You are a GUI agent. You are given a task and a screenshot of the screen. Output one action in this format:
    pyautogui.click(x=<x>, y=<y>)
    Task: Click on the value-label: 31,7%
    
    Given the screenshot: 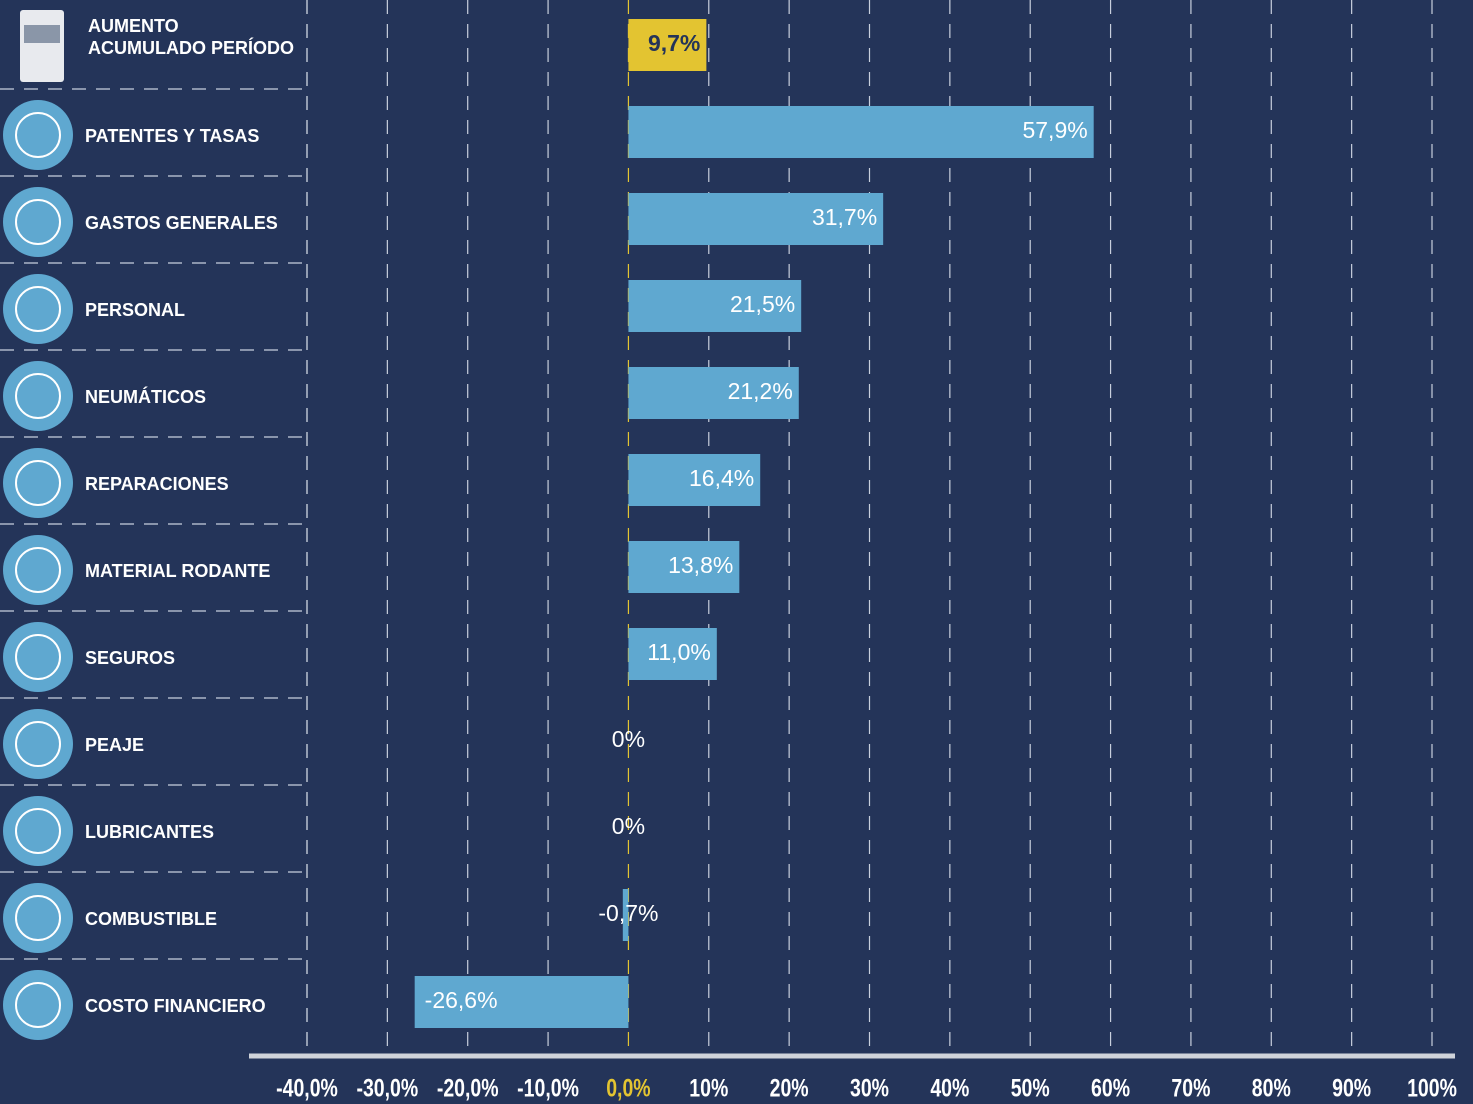 What is the action you would take?
    pyautogui.click(x=844, y=217)
    